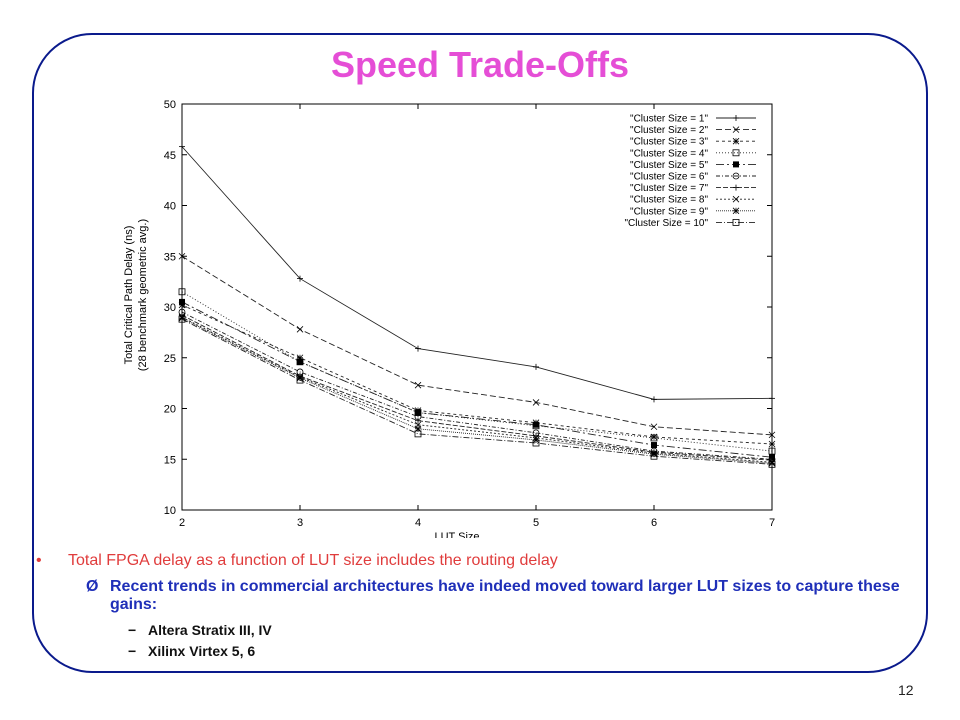 The image size is (960, 720). Describe the element at coordinates (170, 410) in the screenshot. I see `y-tick-label: 20` at that location.